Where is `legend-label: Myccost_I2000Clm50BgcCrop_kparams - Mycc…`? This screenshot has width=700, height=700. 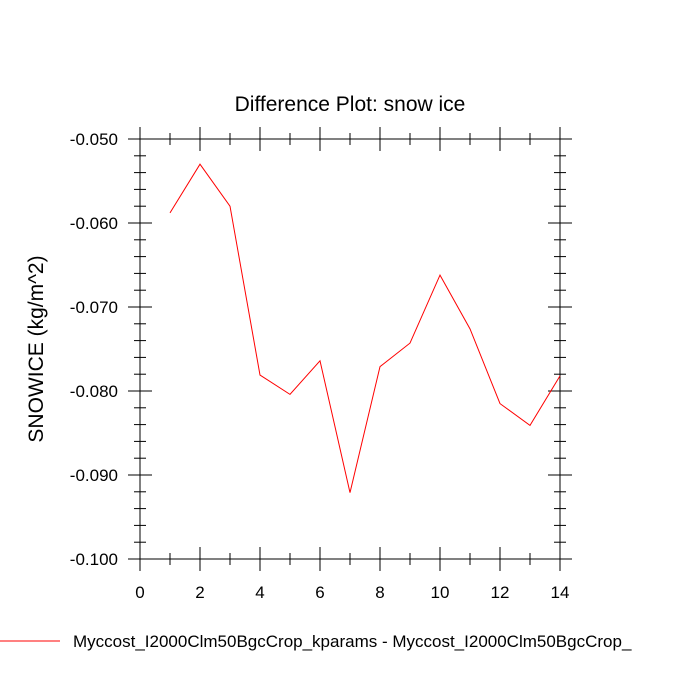
legend-label: Myccost_I2000Clm50BgcCrop_kparams - Mycc… is located at coordinates (352, 641).